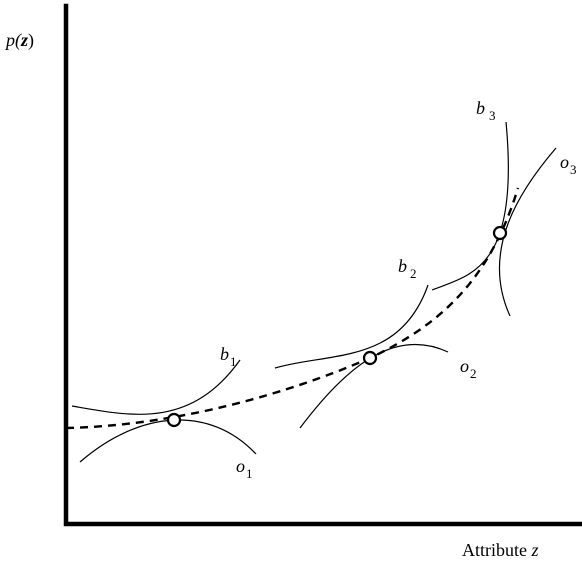 The width and height of the screenshot is (582, 564). Describe the element at coordinates (500, 550) in the screenshot. I see `x-axis-label: Attribute z` at that location.